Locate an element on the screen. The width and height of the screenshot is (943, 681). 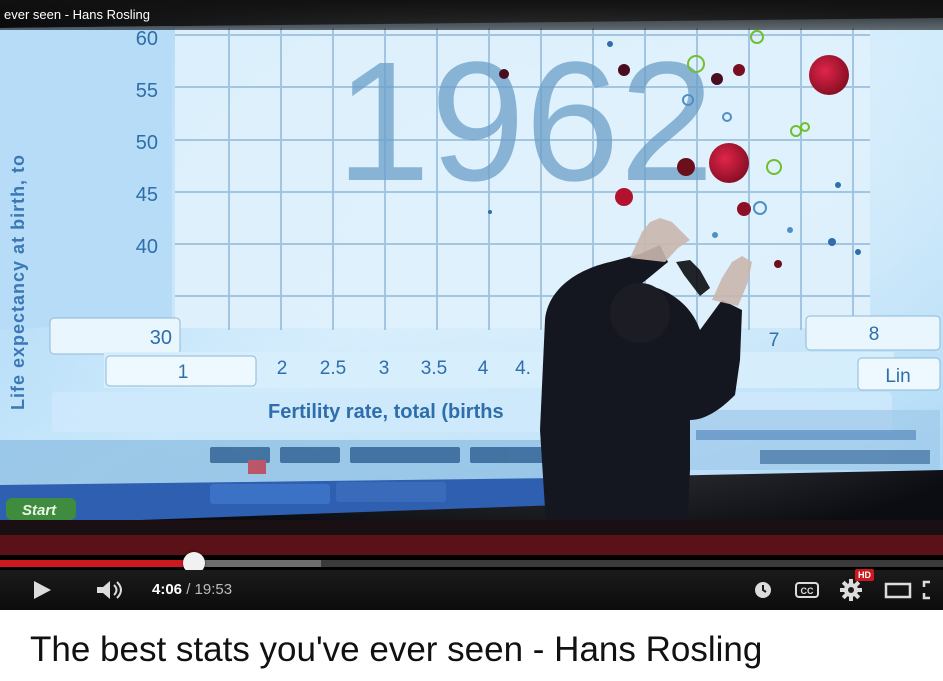
fullscreen-icon is located at coordinates (926, 590).